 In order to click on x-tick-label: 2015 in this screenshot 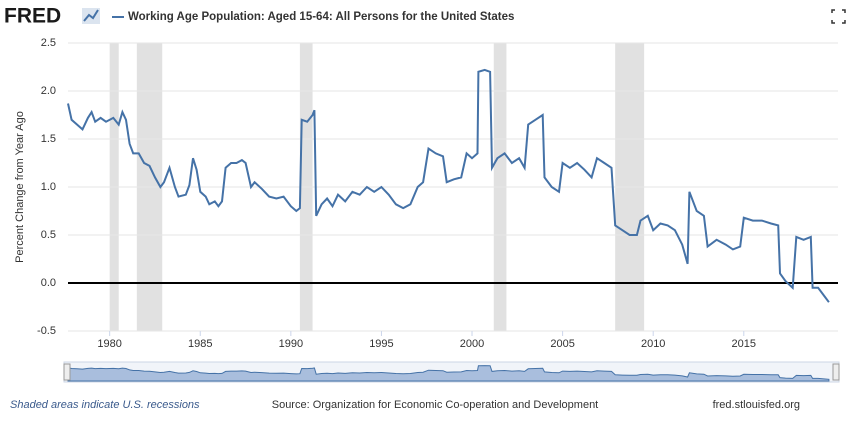, I will do `click(744, 344)`.